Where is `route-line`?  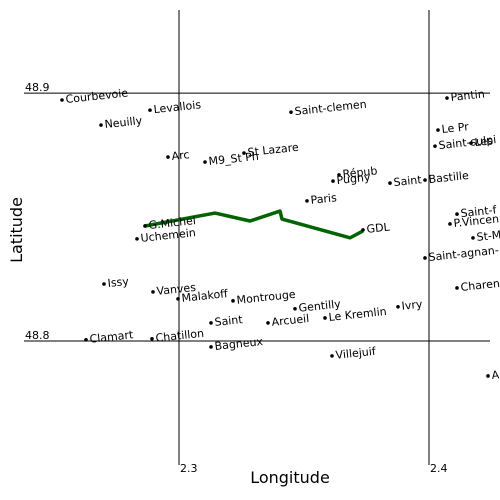 route-line is located at coordinates (254, 224).